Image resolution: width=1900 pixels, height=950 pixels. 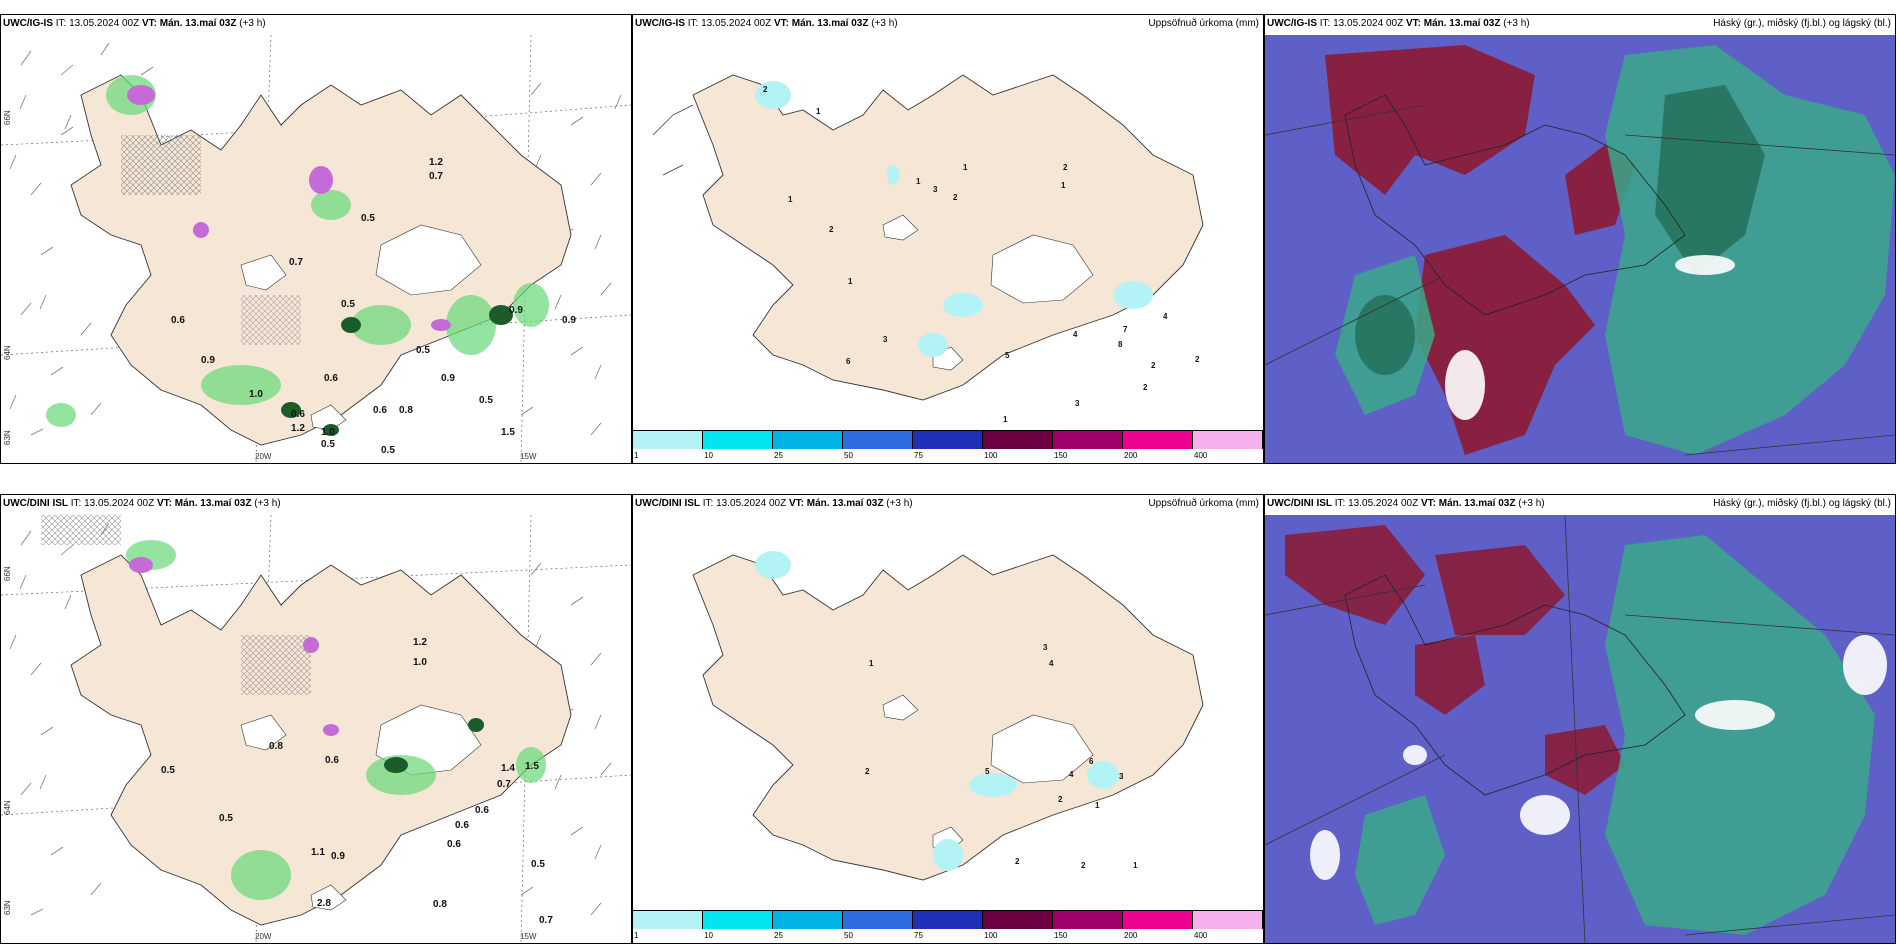 I want to click on legend-label: 50, so click(x=848, y=935).